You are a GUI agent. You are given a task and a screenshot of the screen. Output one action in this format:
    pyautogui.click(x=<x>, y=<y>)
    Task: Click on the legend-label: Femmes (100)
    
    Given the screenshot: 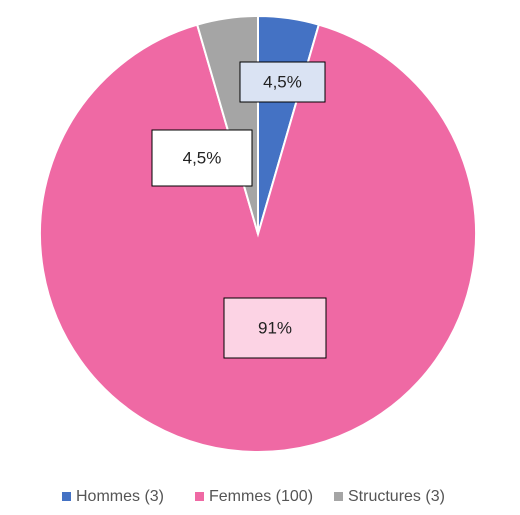 What is the action you would take?
    pyautogui.click(x=261, y=496)
    